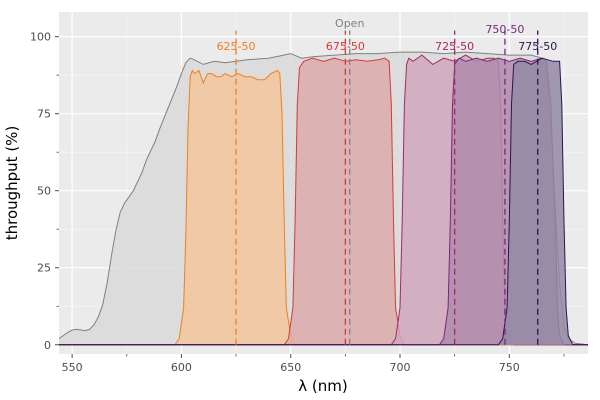 The height and width of the screenshot is (400, 600). I want to click on x-axis-title: λ (nm), so click(322, 386).